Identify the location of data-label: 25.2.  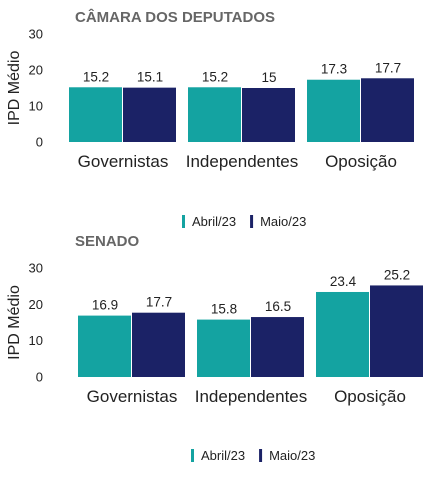
(397, 274).